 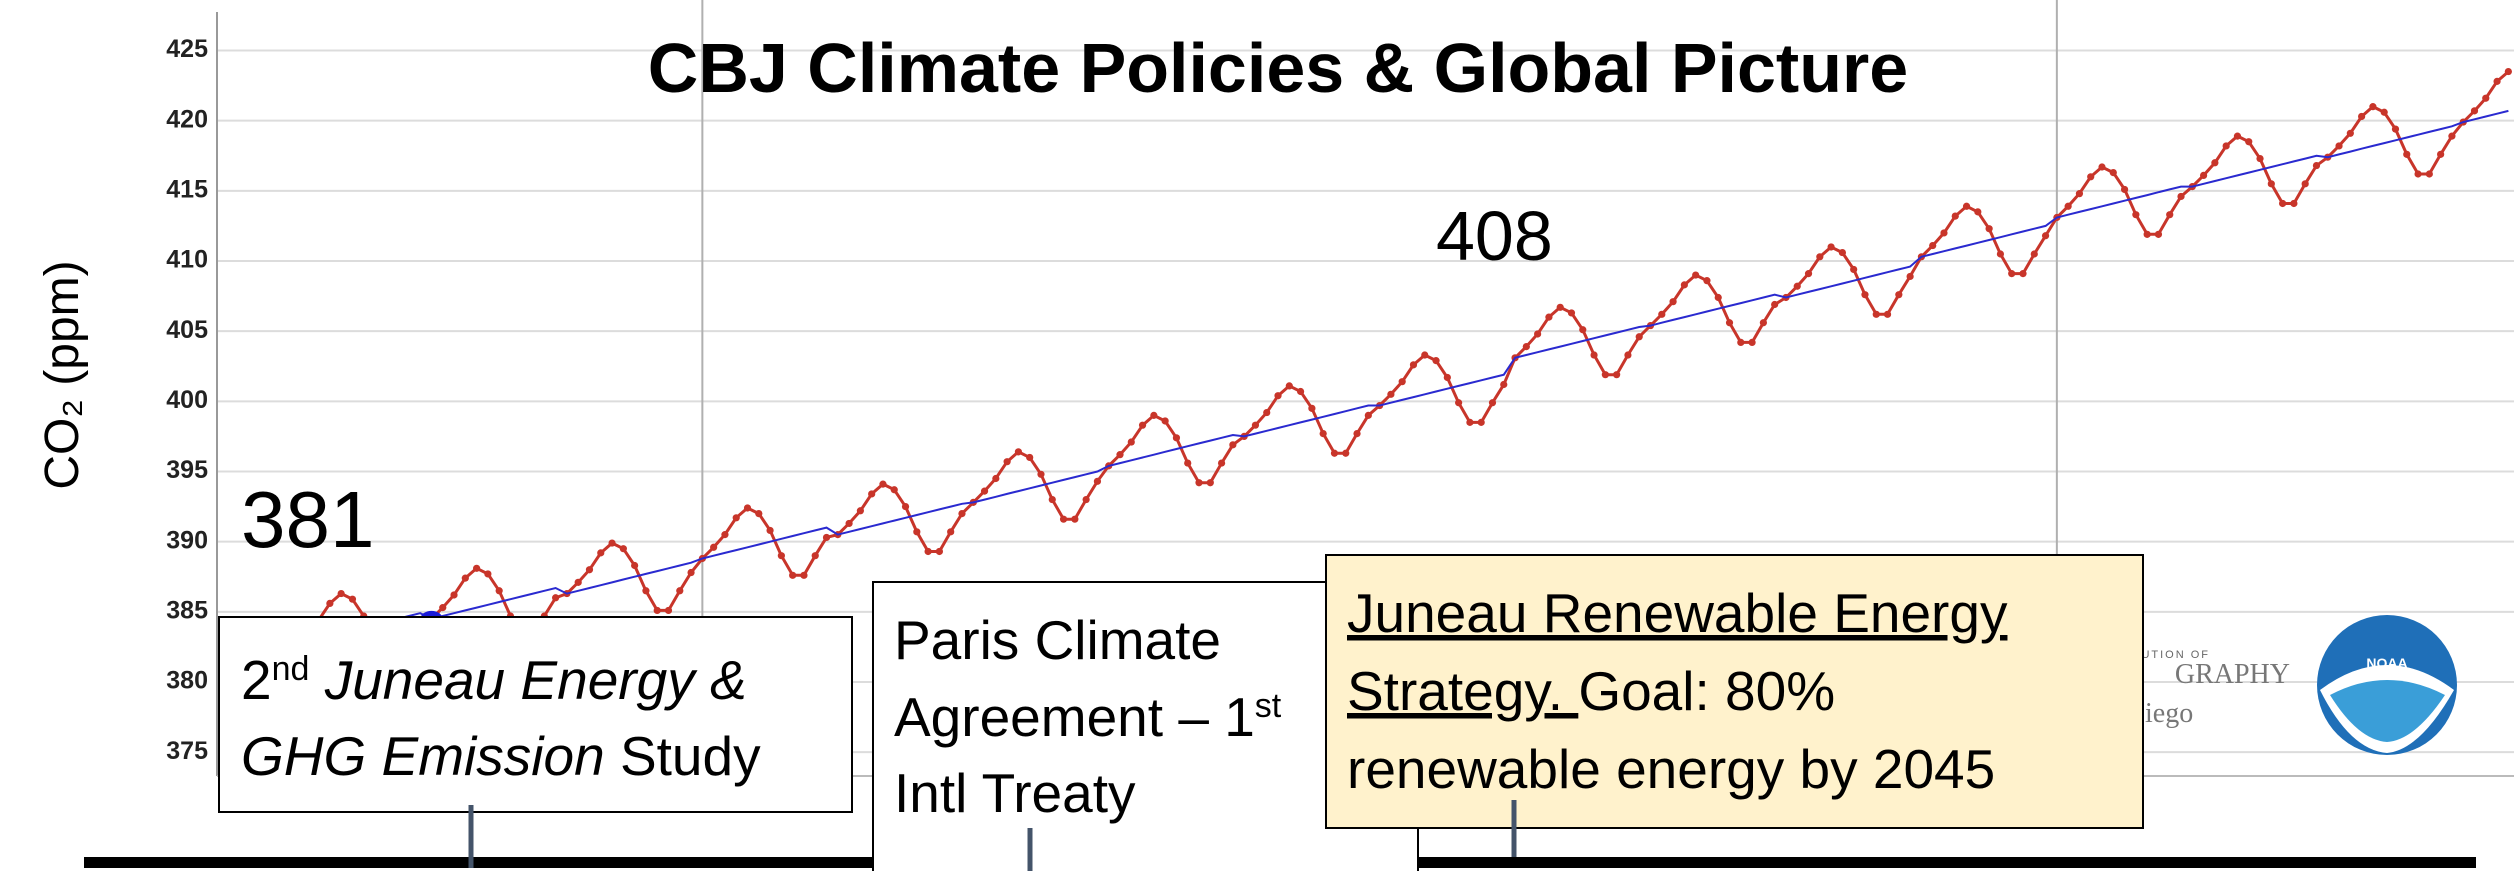 What do you see at coordinates (527, 680) in the screenshot?
I see `event-text-part: Juneau Energy &` at bounding box center [527, 680].